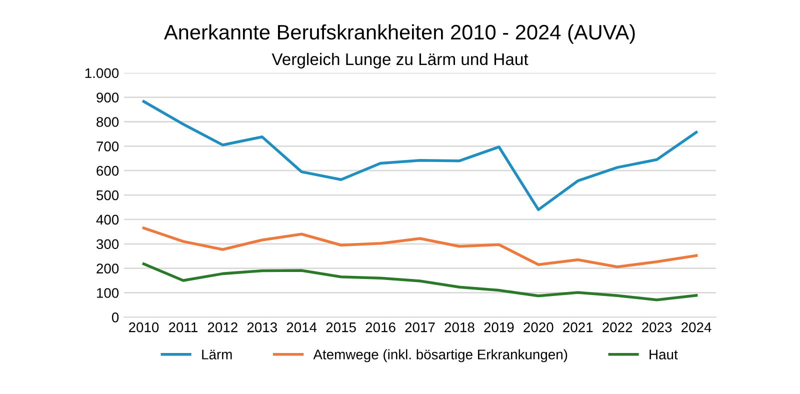 The image size is (800, 394). Describe the element at coordinates (539, 327) in the screenshot. I see `x-tick-label: 2020` at that location.